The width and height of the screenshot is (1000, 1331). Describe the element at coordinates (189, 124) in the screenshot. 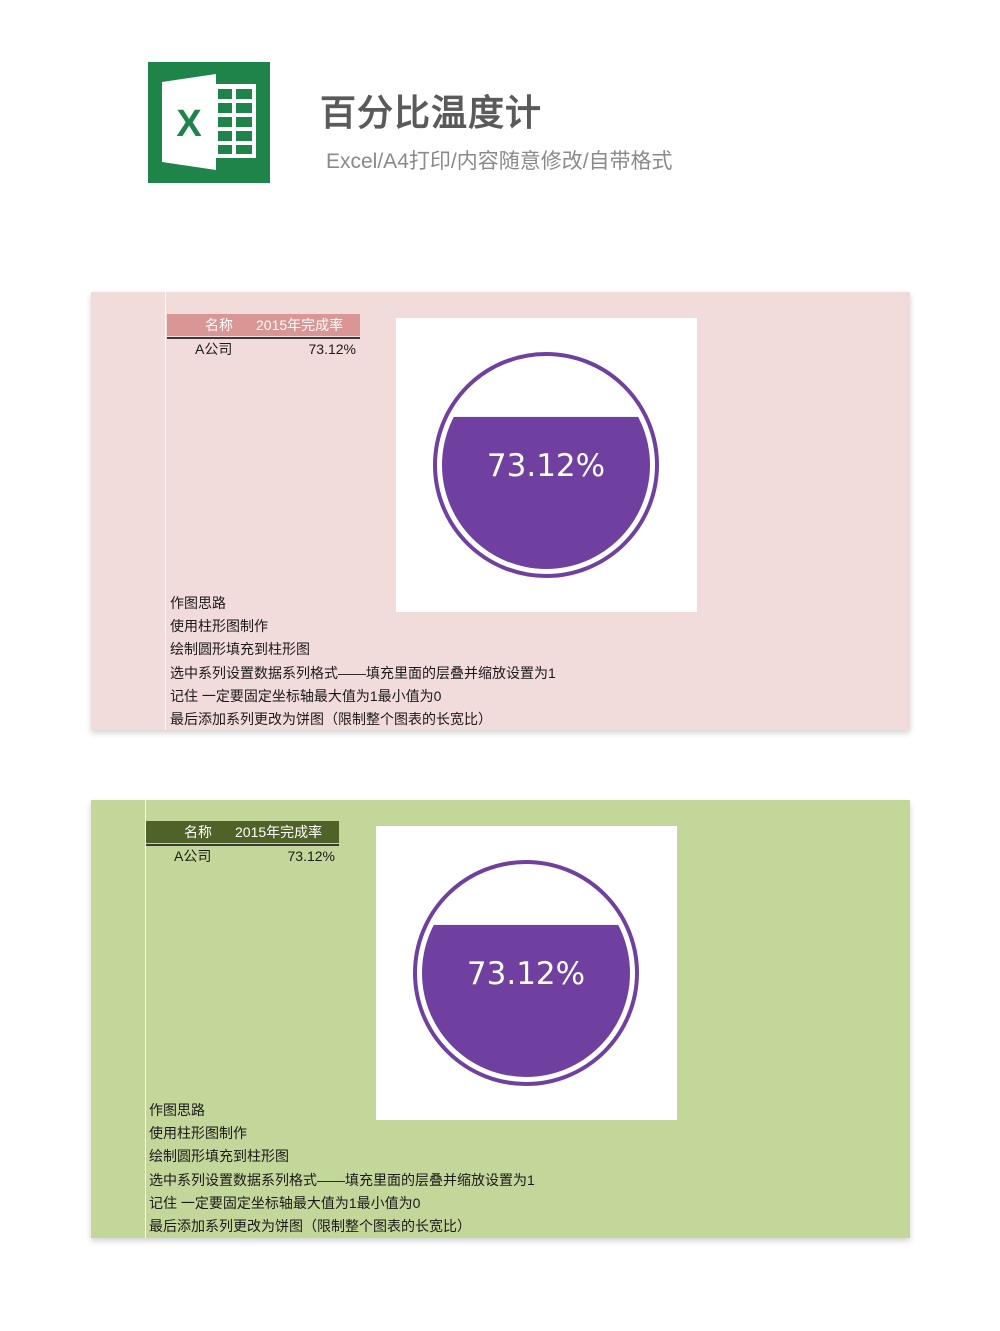

I see `logo-letter: X` at that location.